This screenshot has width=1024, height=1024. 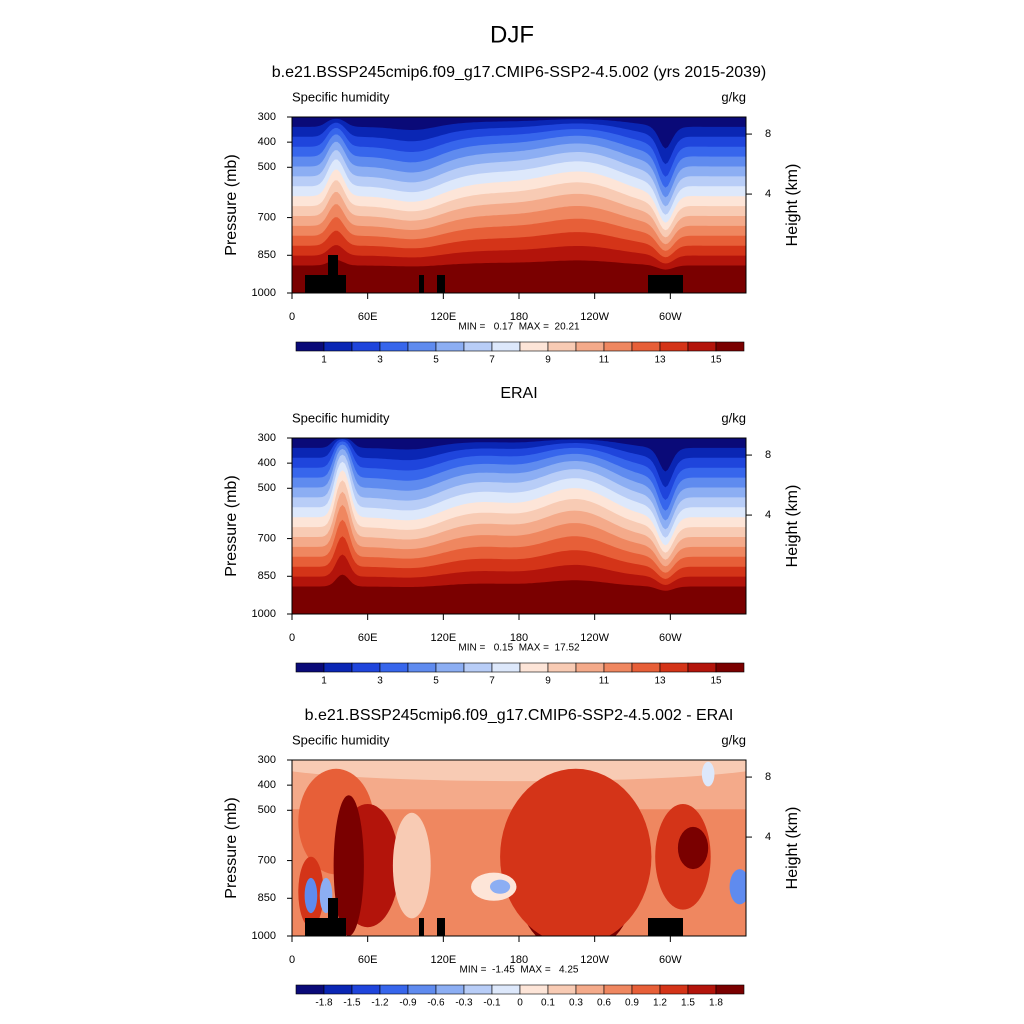 I want to click on y-tick-label: 500, so click(x=267, y=810).